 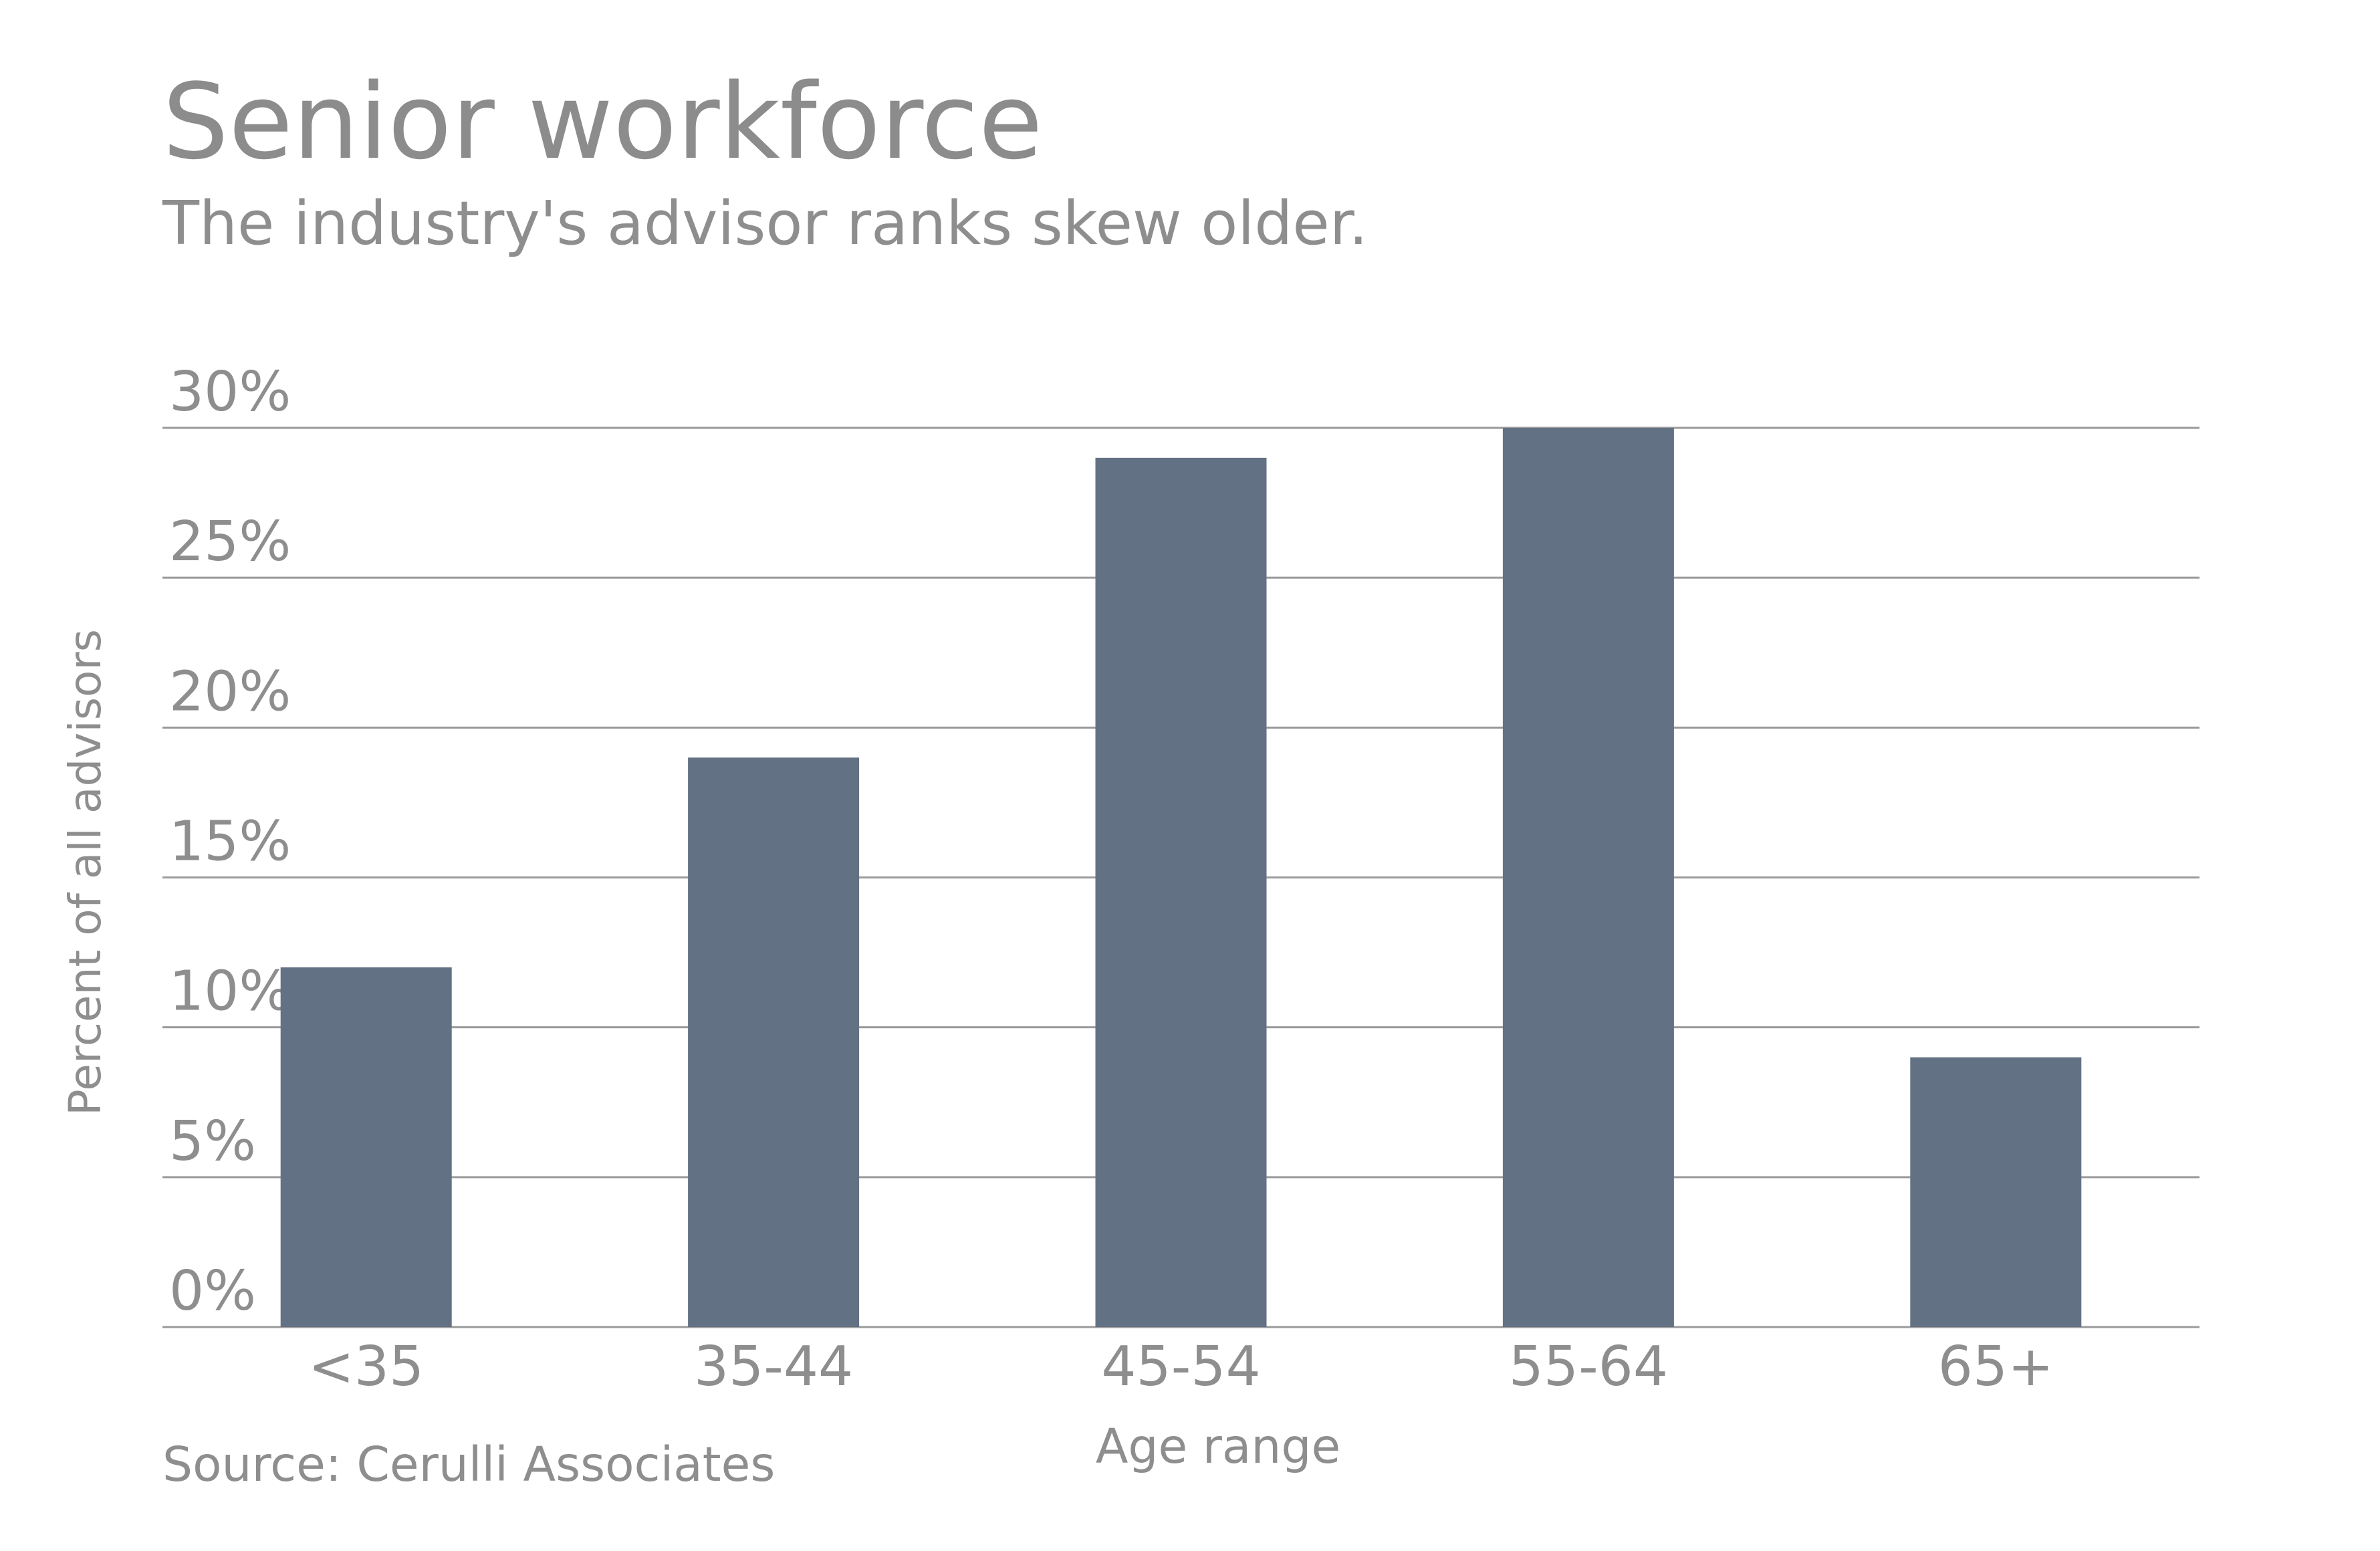 I want to click on y-tick-label: 25%, so click(x=230, y=542).